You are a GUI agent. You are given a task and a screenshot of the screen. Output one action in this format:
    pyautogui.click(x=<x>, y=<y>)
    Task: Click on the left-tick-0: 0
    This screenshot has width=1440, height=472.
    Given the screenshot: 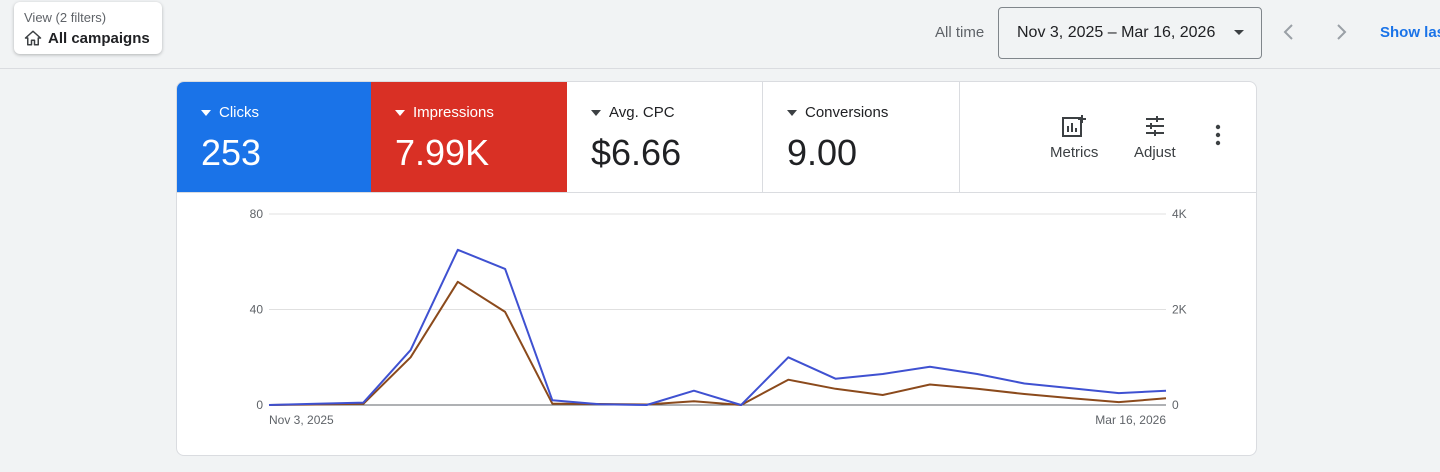 What is the action you would take?
    pyautogui.click(x=259, y=405)
    